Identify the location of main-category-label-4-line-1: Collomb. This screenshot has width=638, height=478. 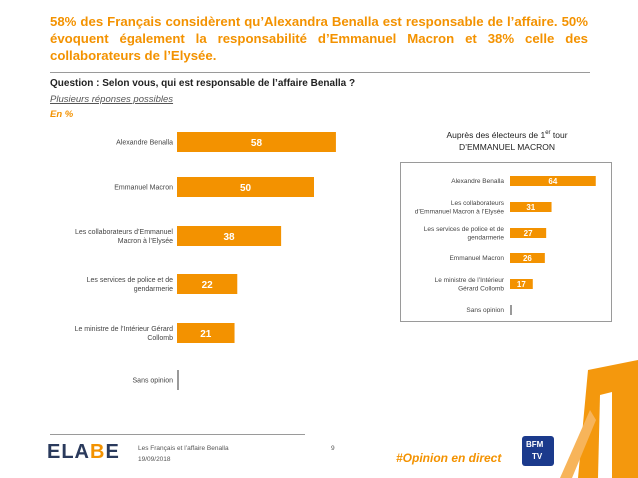
(160, 338).